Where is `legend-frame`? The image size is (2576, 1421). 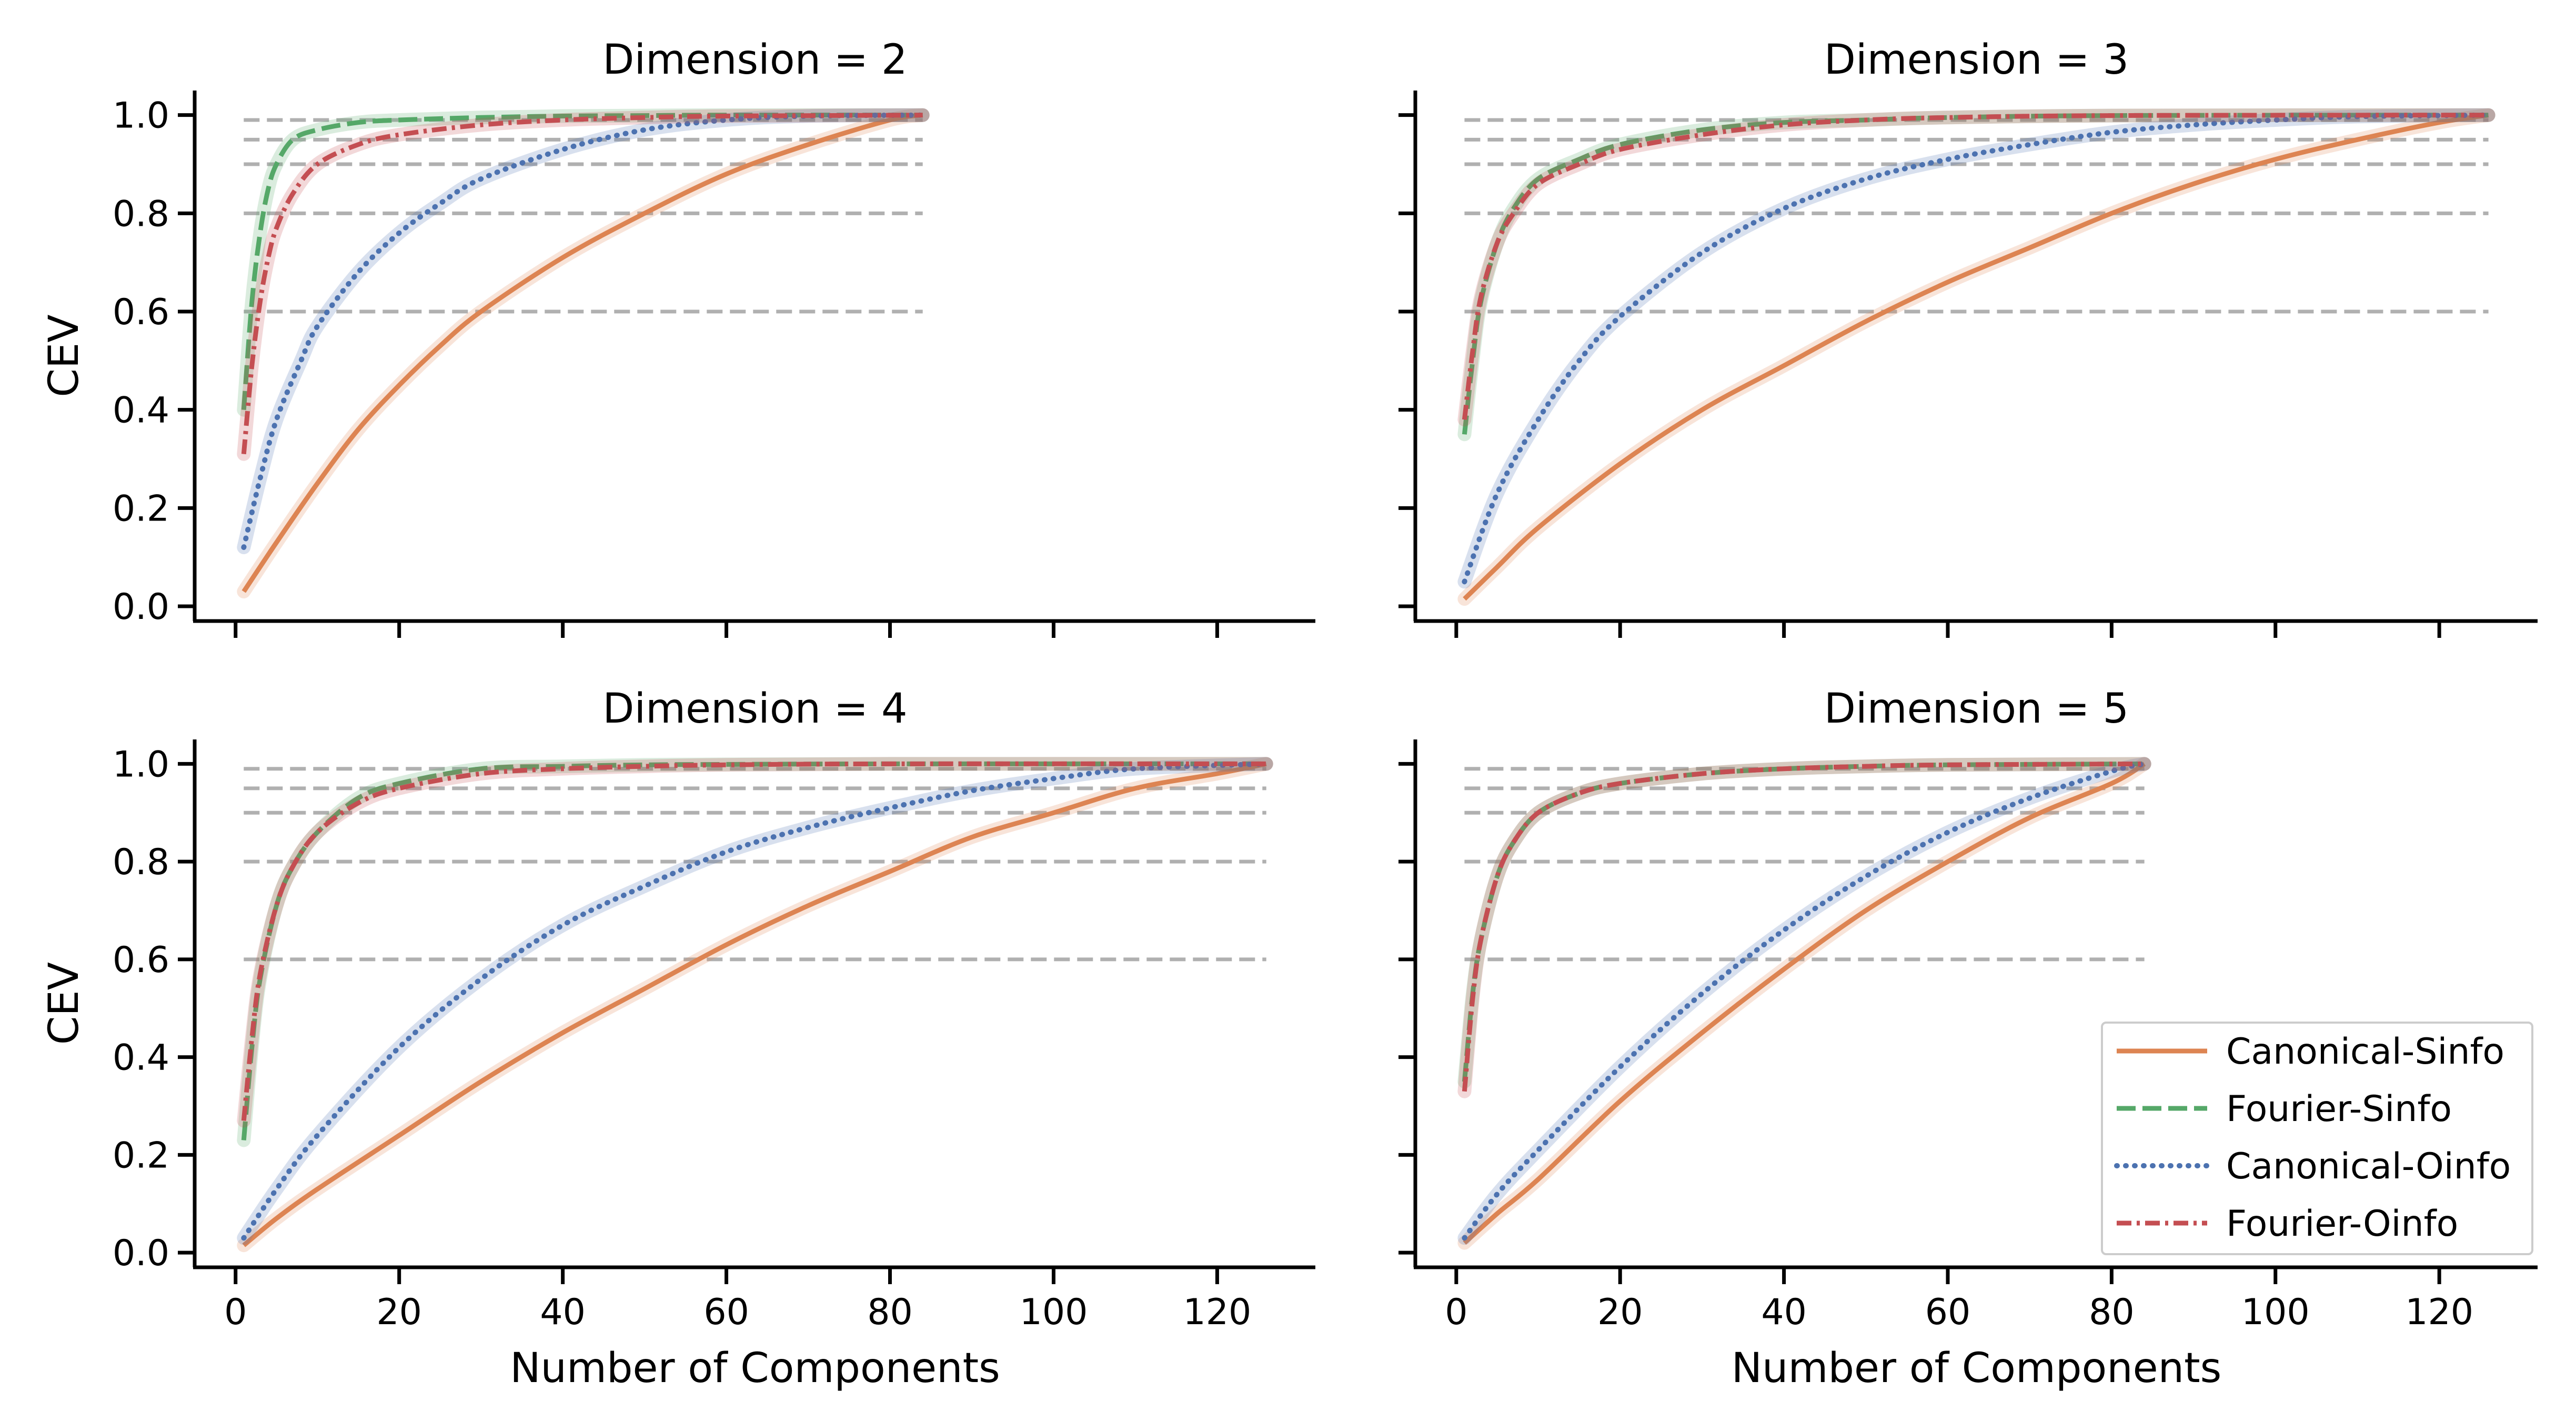 legend-frame is located at coordinates (2317, 1138).